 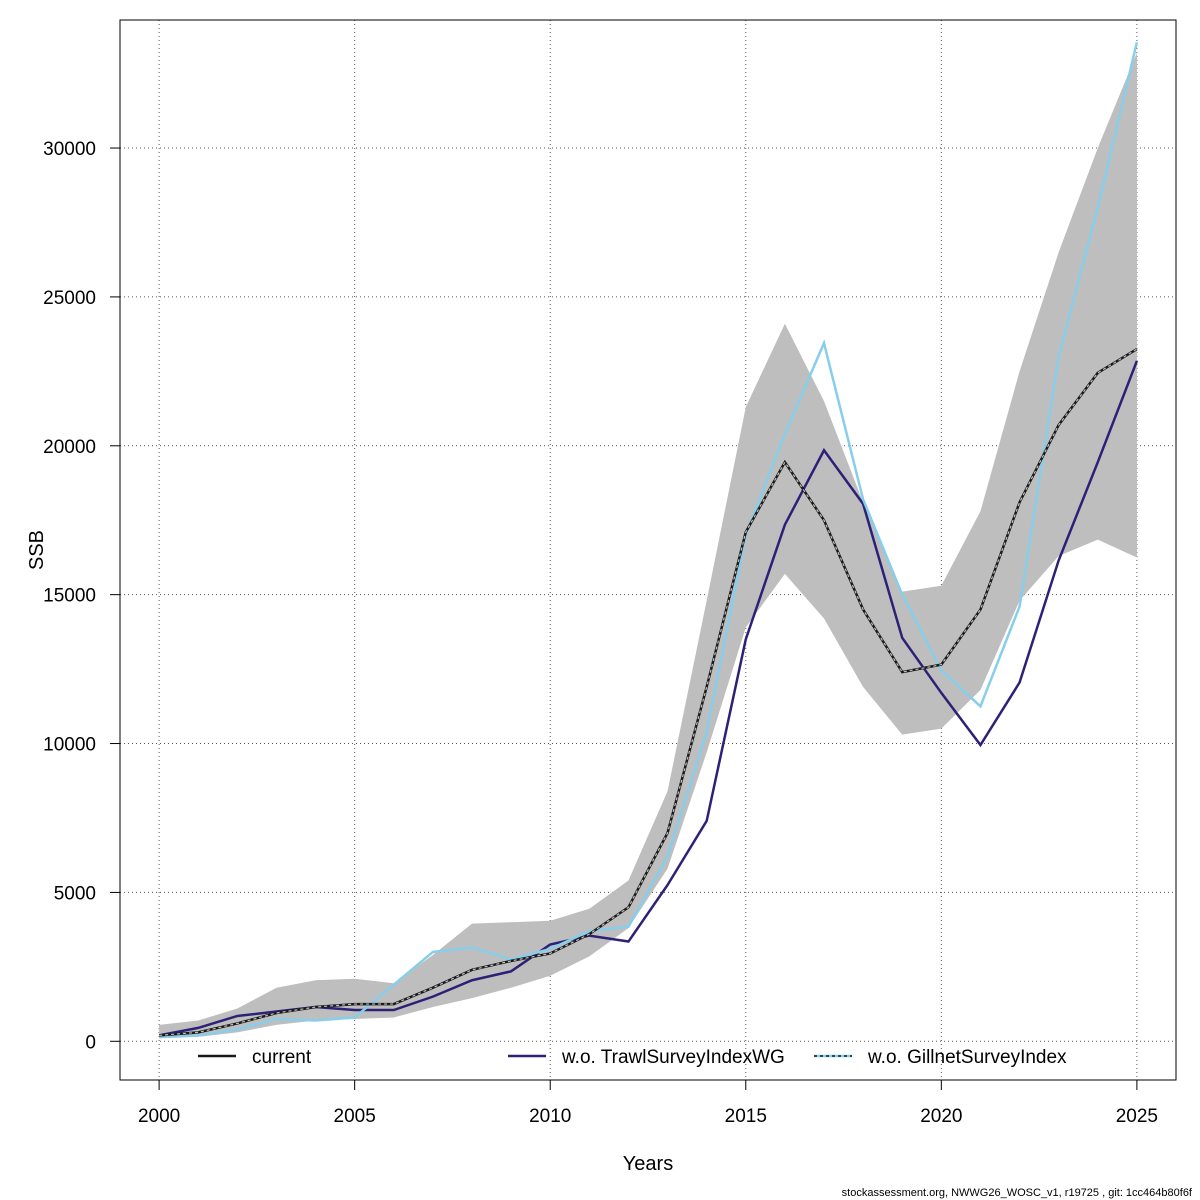 What do you see at coordinates (69, 596) in the screenshot?
I see `y-tick-label-15000: 15000` at bounding box center [69, 596].